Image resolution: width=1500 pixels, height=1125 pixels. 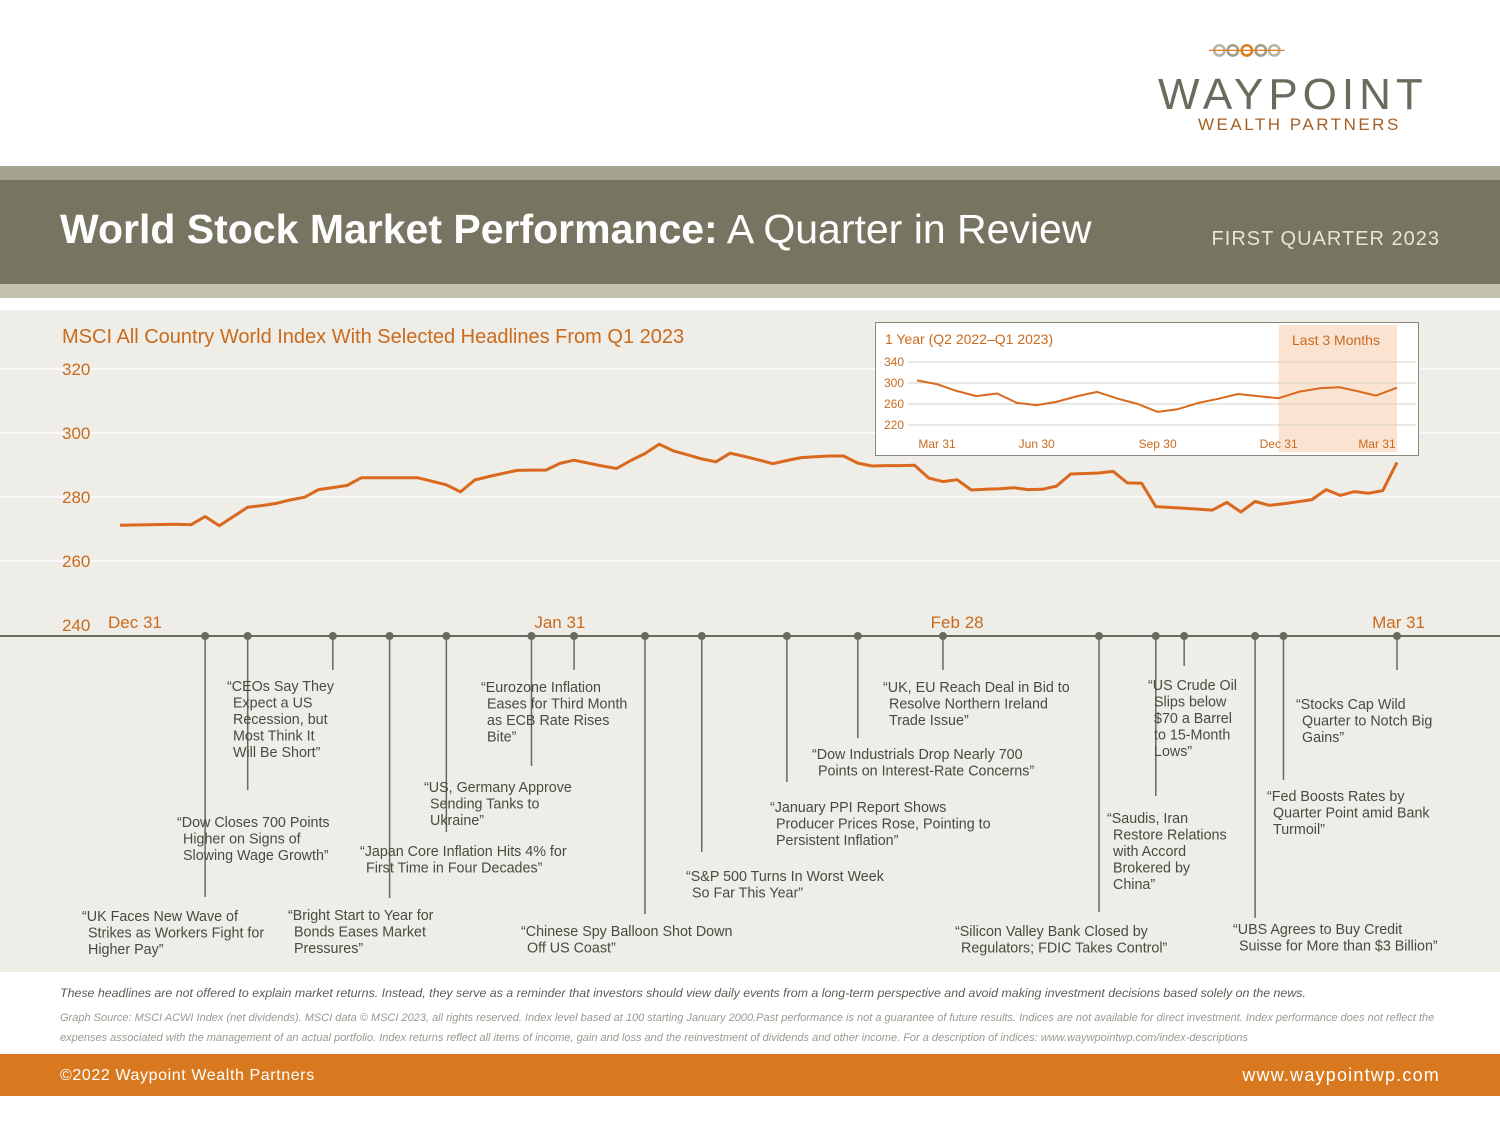 What do you see at coordinates (571, 949) in the screenshot?
I see `headline-line: Off US Coast”` at bounding box center [571, 949].